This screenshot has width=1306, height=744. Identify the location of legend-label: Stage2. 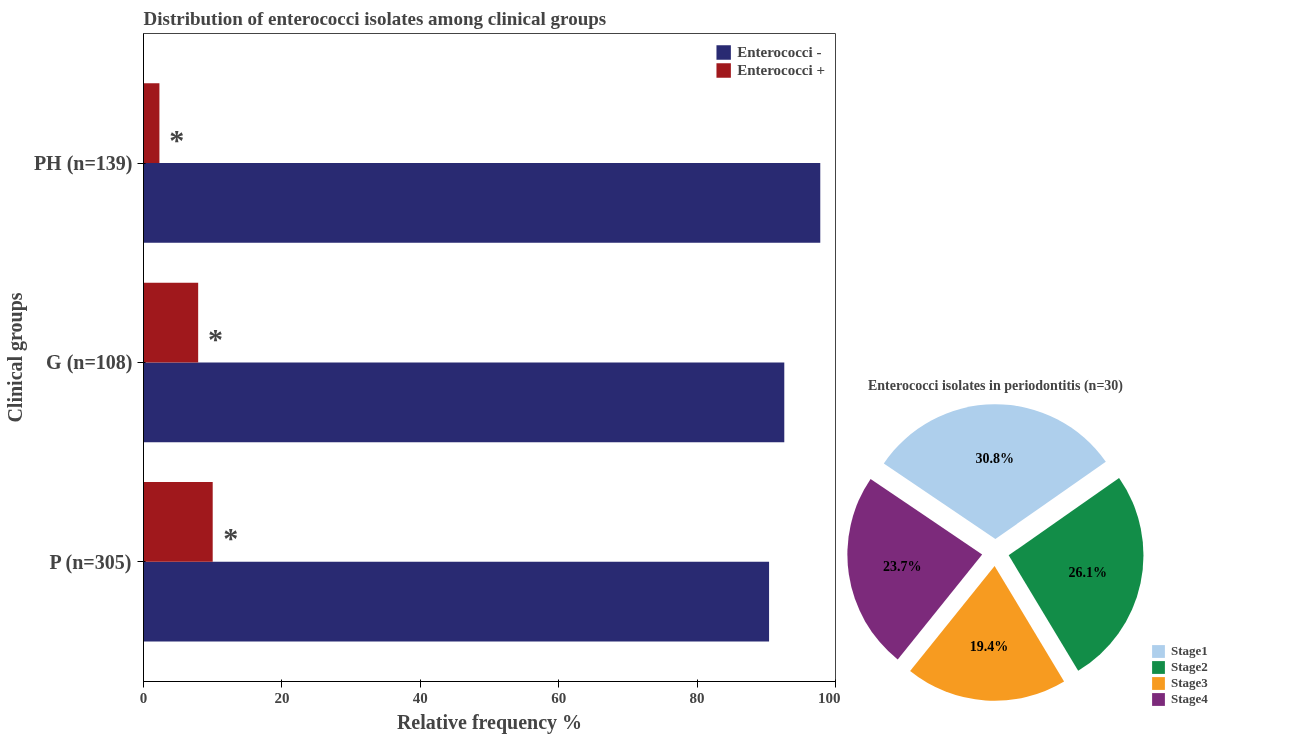
(1189, 667).